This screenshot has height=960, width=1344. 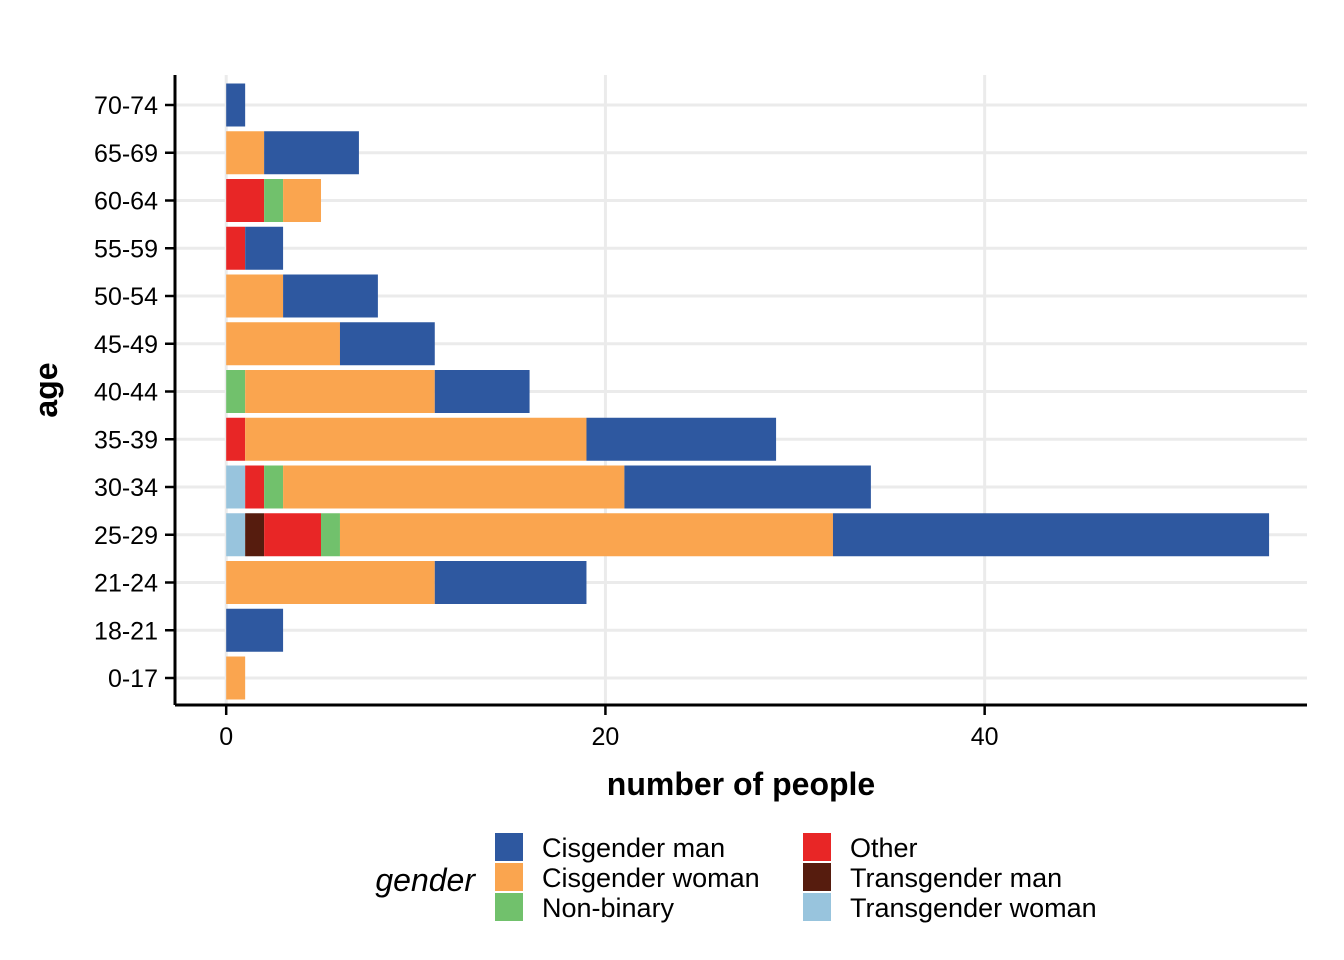 What do you see at coordinates (425, 880) in the screenshot?
I see `legend-title: gender` at bounding box center [425, 880].